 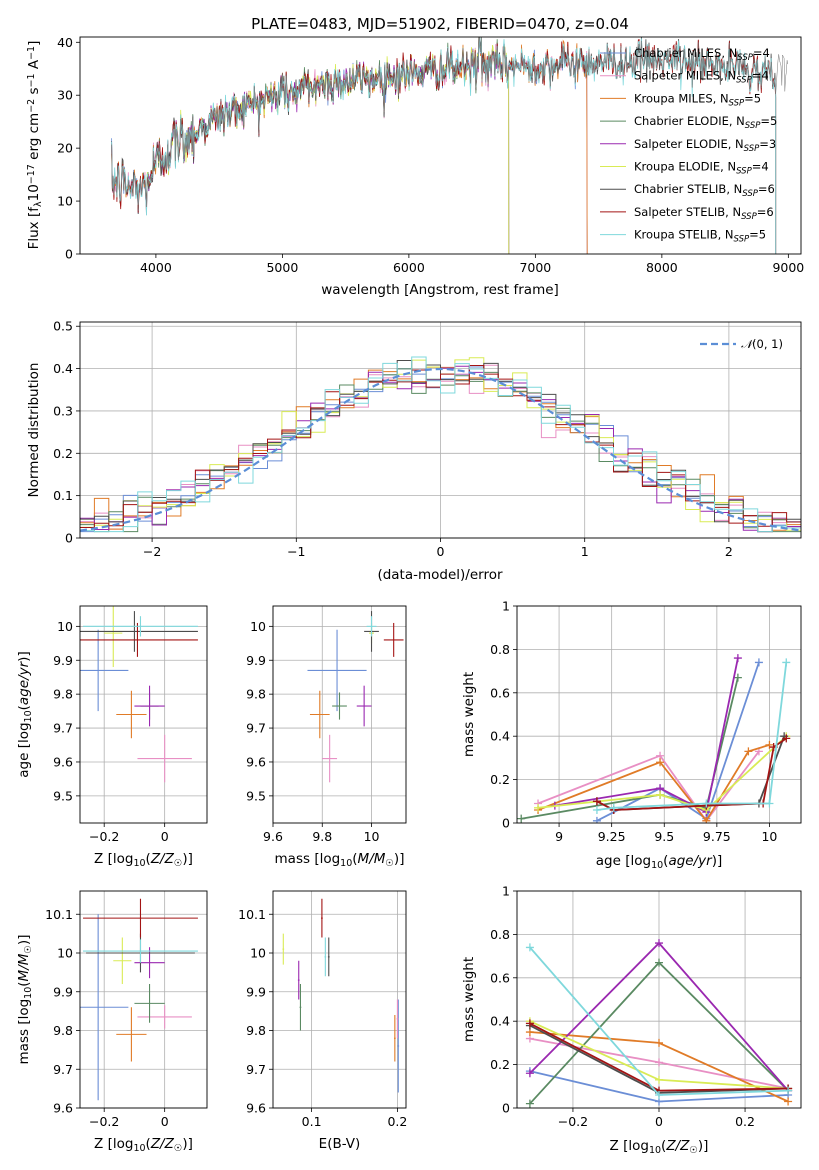 What do you see at coordinates (63, 368) in the screenshot?
I see `y-tick-label: 0.4` at bounding box center [63, 368].